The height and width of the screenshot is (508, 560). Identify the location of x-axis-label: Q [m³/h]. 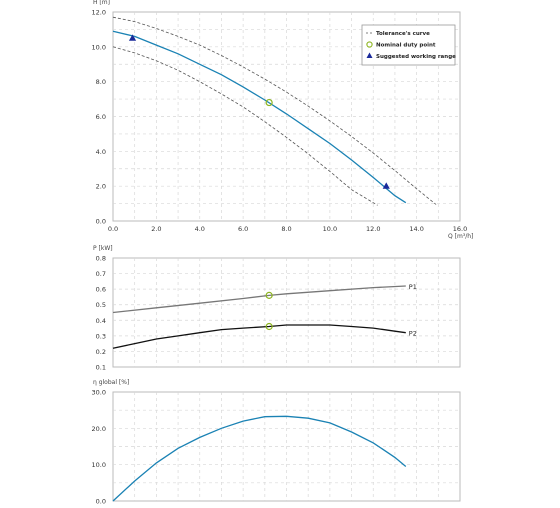
(460, 236).